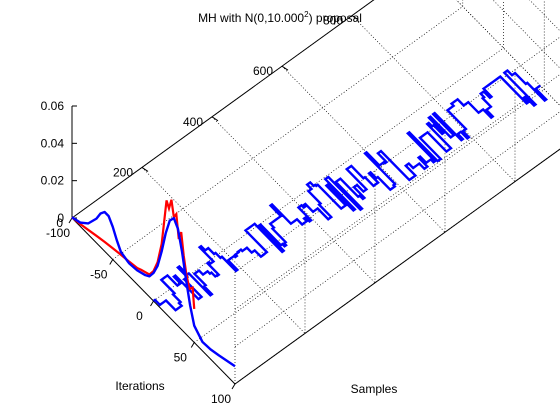  What do you see at coordinates (139, 316) in the screenshot?
I see `x-tick-label: 0` at bounding box center [139, 316].